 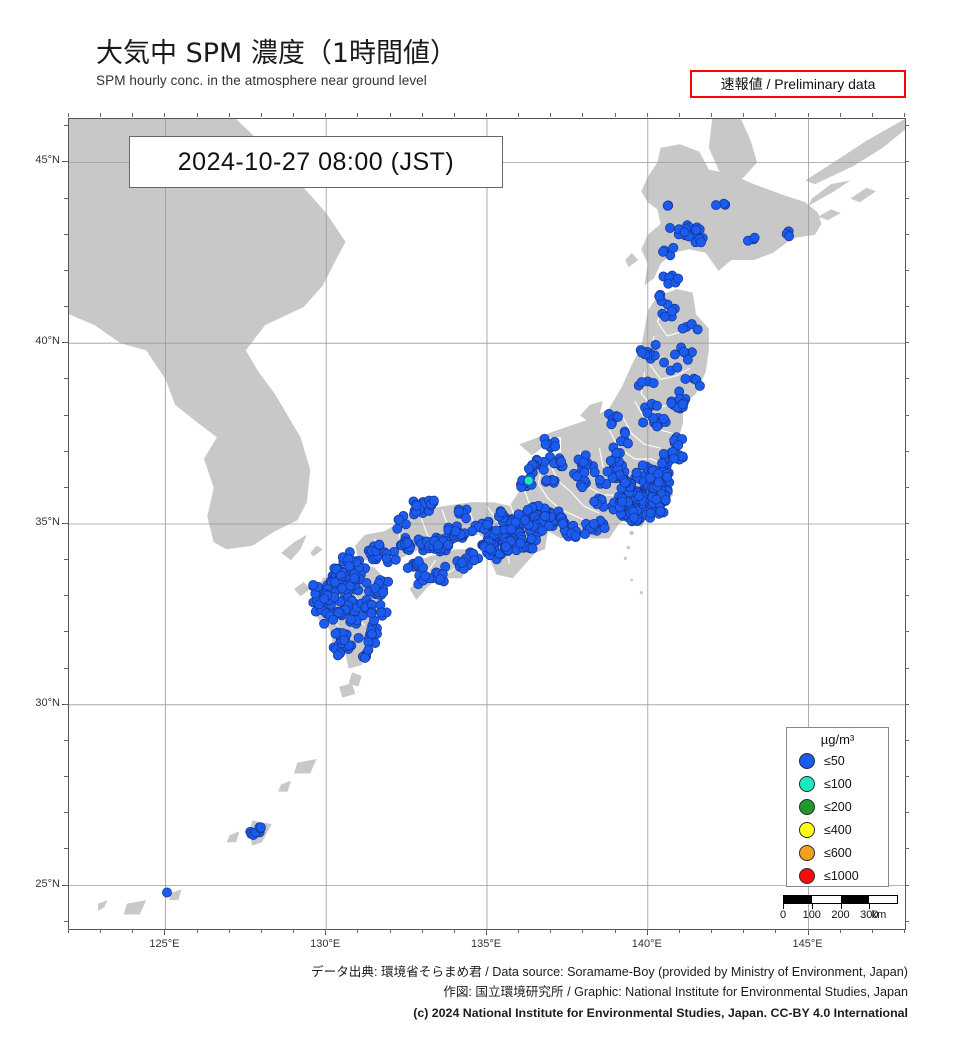 I want to click on legend-item-200: ≤200, so click(x=837, y=806).